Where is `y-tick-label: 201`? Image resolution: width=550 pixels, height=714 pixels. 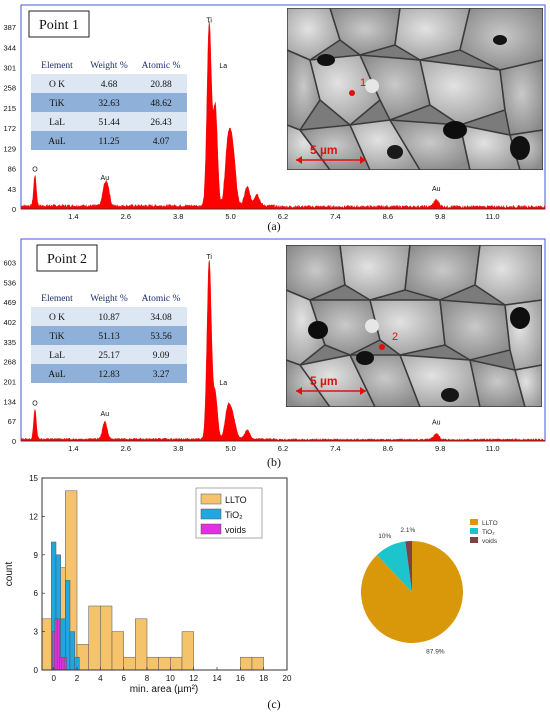
y-tick-label: 201 is located at coordinates (9, 382).